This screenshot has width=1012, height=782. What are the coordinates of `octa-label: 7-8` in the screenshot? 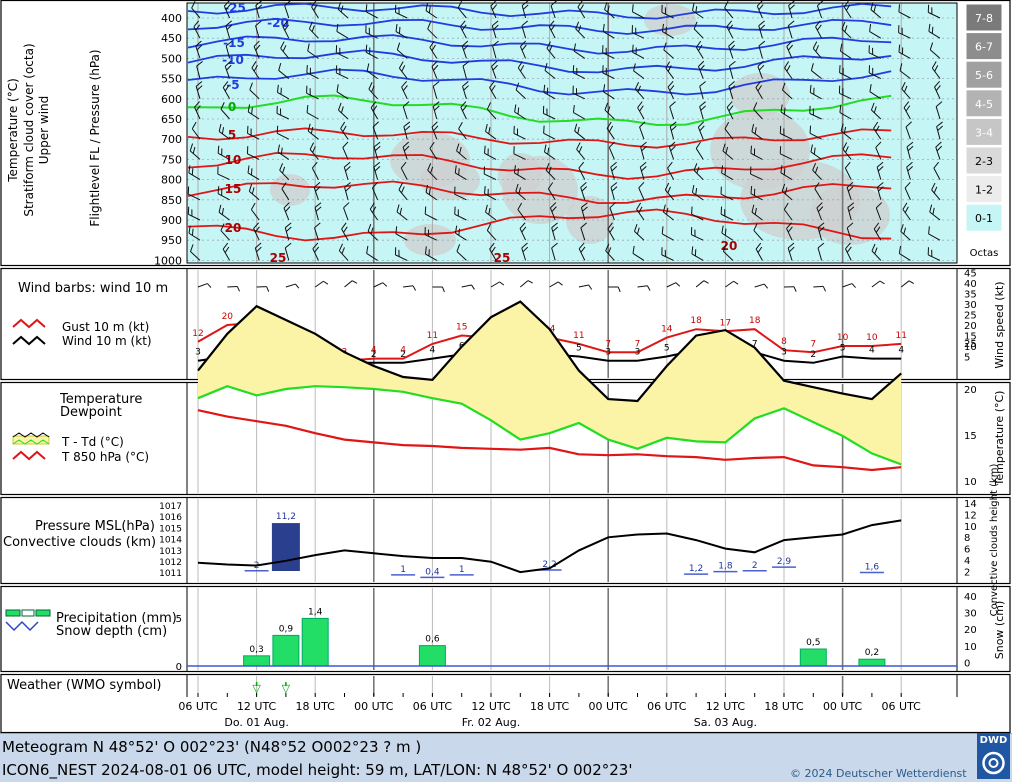 It's located at (984, 18).